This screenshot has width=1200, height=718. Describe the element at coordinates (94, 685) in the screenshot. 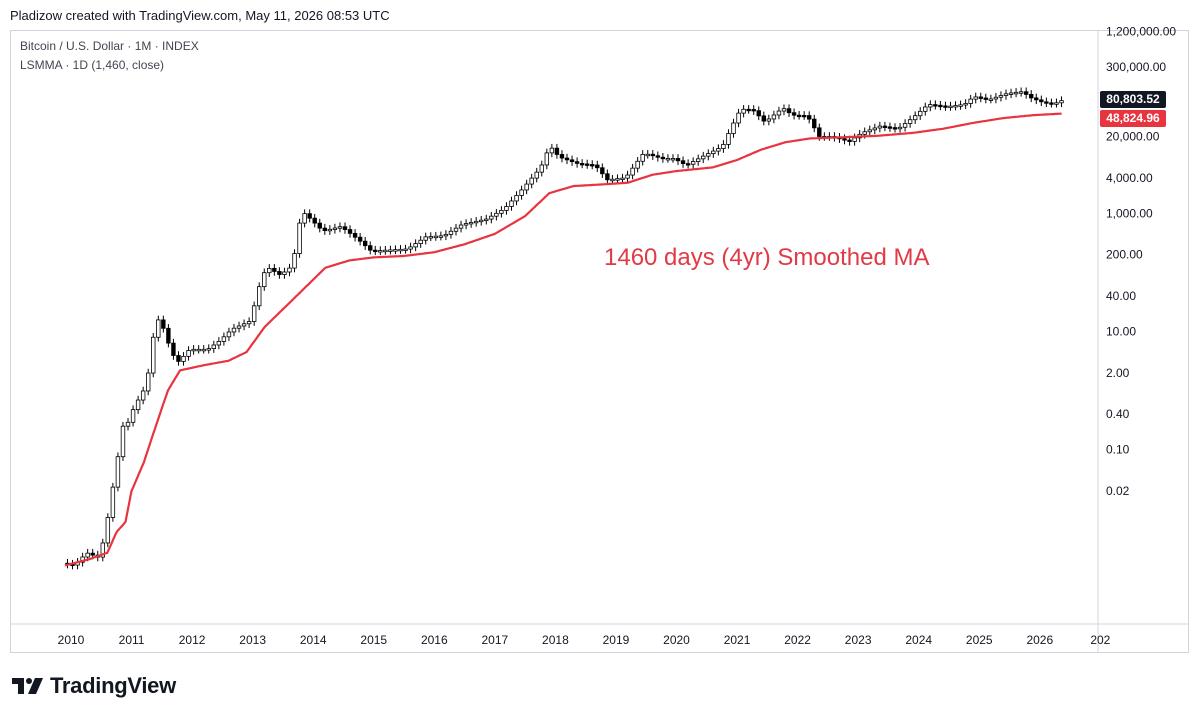

I see `tradingview-logo: TradingView` at that location.